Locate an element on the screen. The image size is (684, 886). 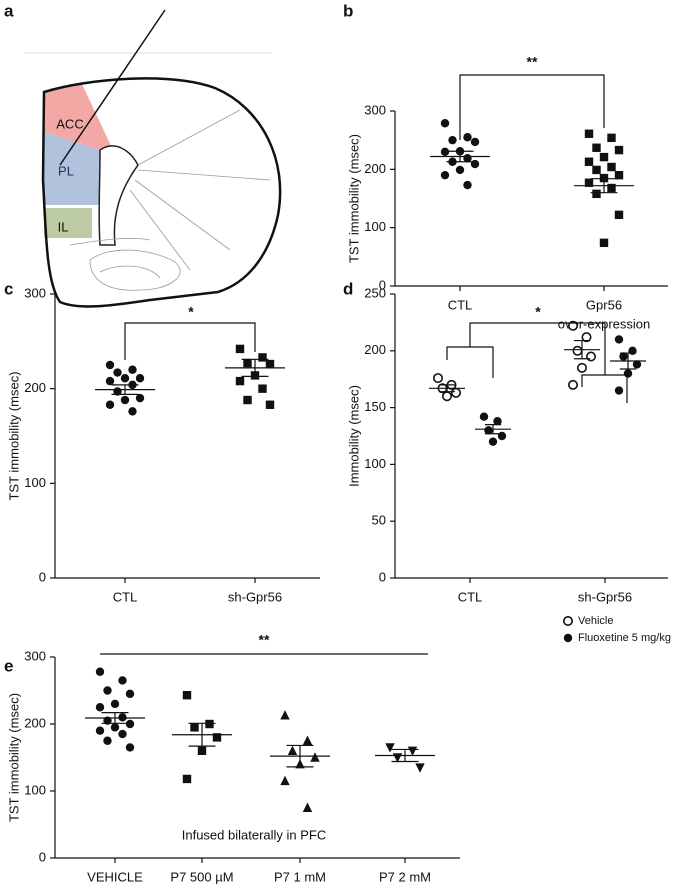
pl-region is located at coordinates (76, 168).